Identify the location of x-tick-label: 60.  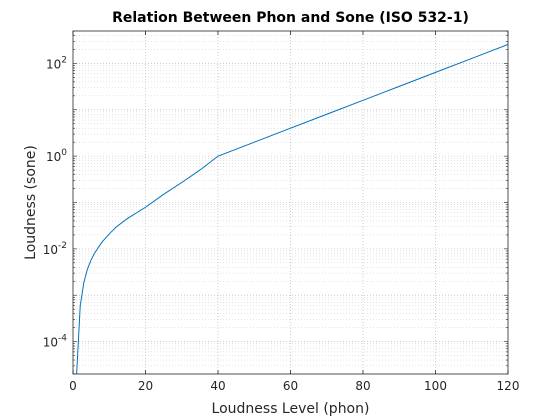
(290, 386).